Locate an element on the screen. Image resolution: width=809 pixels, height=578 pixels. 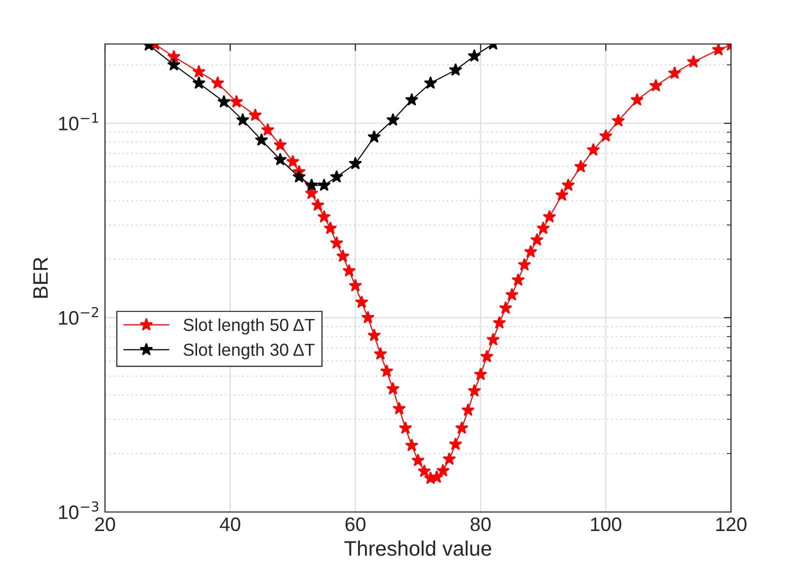
x-tick-label: 80 is located at coordinates (480, 524).